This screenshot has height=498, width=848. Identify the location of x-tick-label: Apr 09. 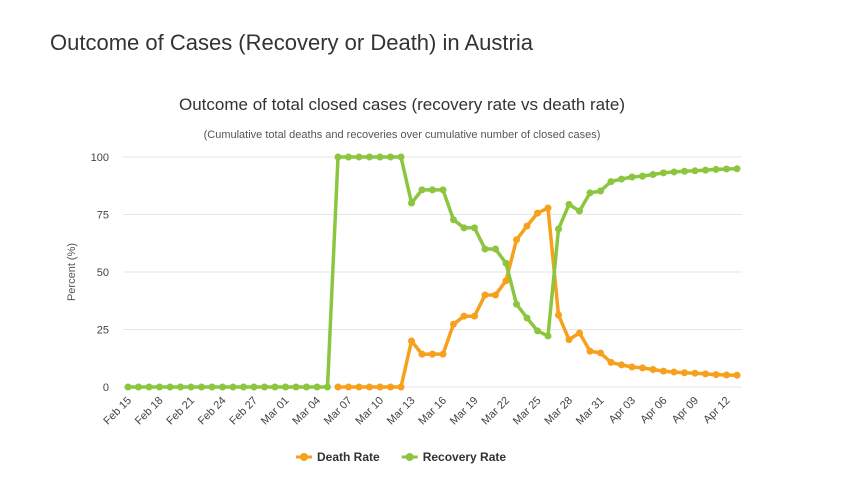
(685, 410).